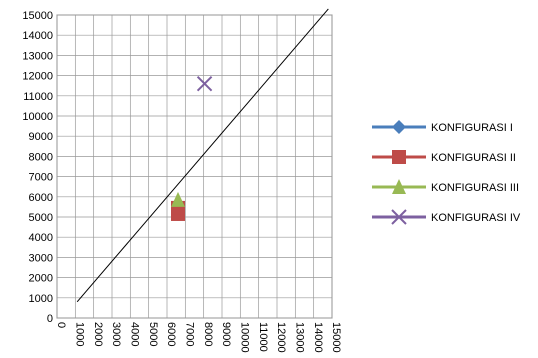 This screenshot has width=538, height=358. Describe the element at coordinates (263, 337) in the screenshot. I see `x-tick-label: 11000` at that location.